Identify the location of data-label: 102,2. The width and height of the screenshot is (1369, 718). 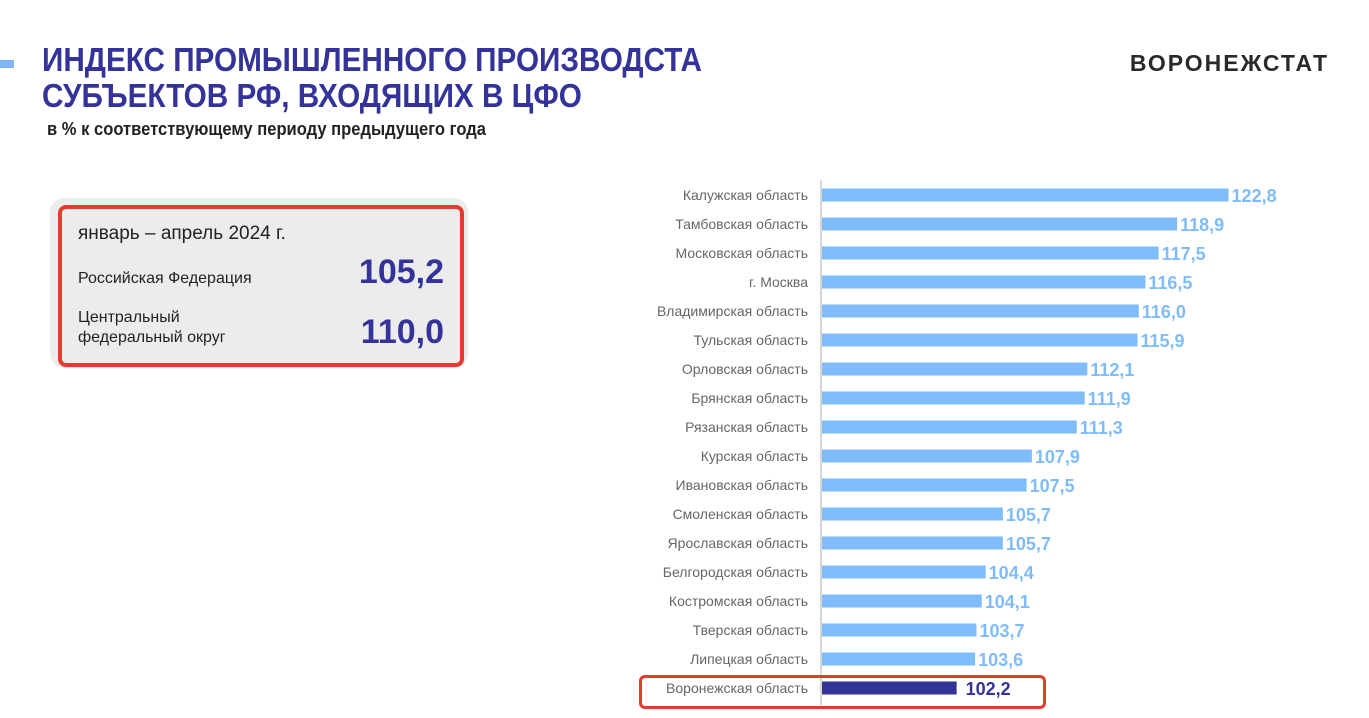
(988, 689).